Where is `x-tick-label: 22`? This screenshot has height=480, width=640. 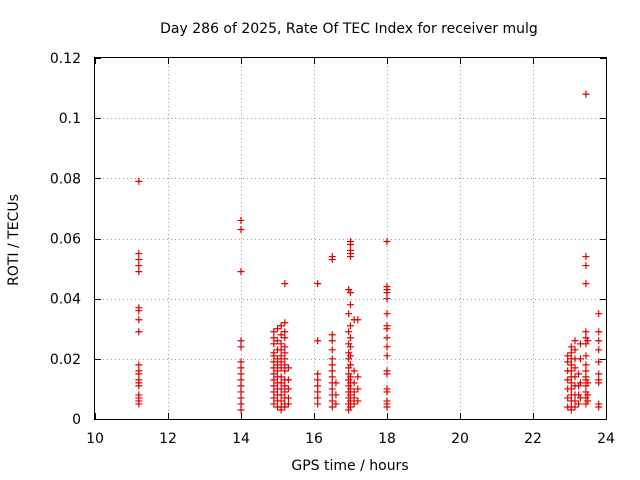 x-tick-label: 22 is located at coordinates (533, 439).